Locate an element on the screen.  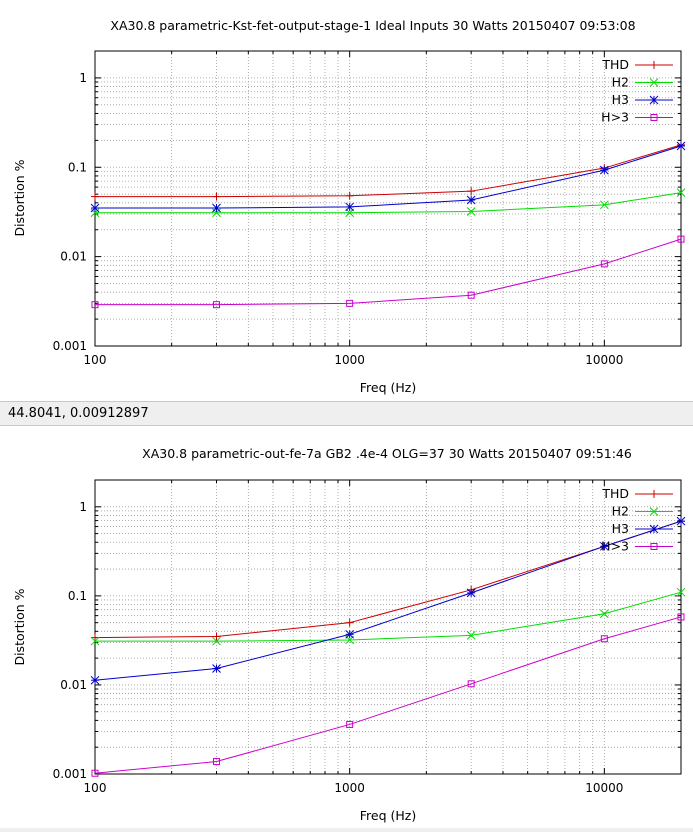
chart-1-xtick-label: 100 is located at coordinates (95, 360).